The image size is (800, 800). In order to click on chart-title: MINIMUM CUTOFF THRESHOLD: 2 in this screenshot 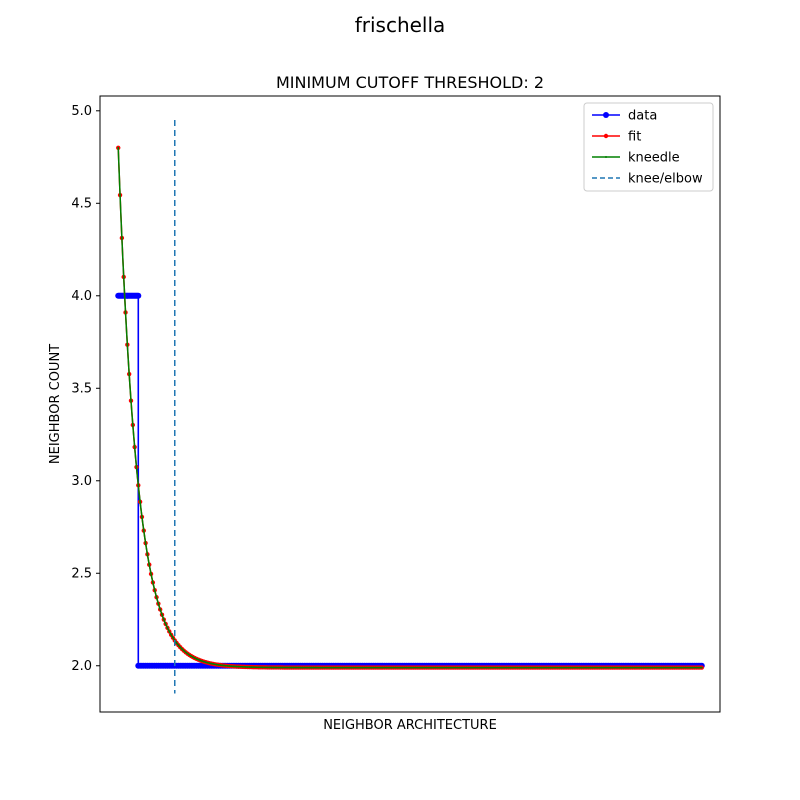, I will do `click(410, 82)`.